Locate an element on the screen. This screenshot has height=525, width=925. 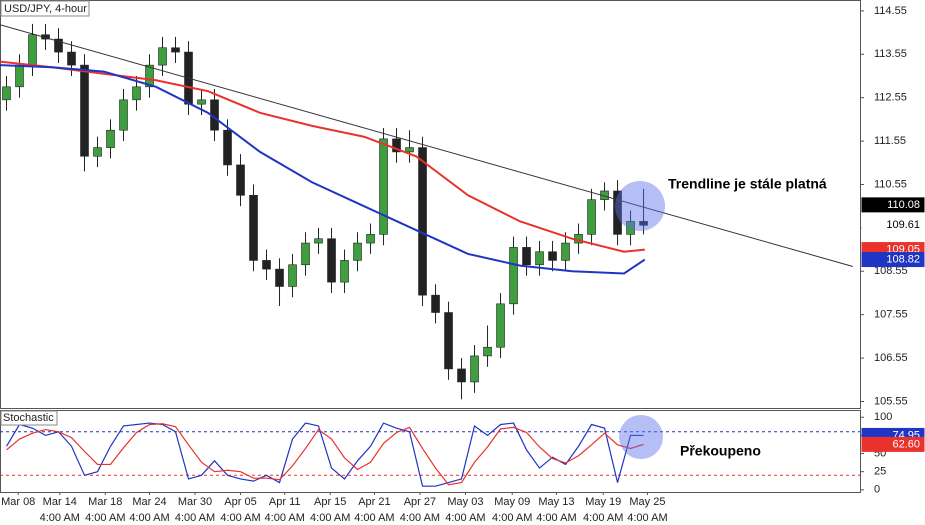
chart-title: USD/JPY, 4-hour is located at coordinates (45, 9).